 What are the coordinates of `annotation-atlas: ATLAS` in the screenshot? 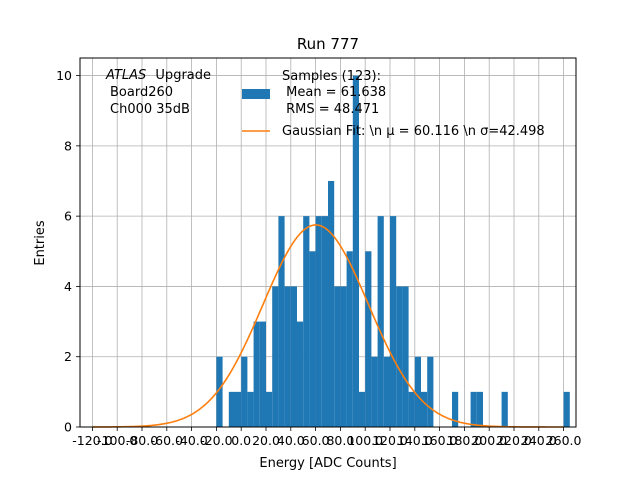 It's located at (125, 75).